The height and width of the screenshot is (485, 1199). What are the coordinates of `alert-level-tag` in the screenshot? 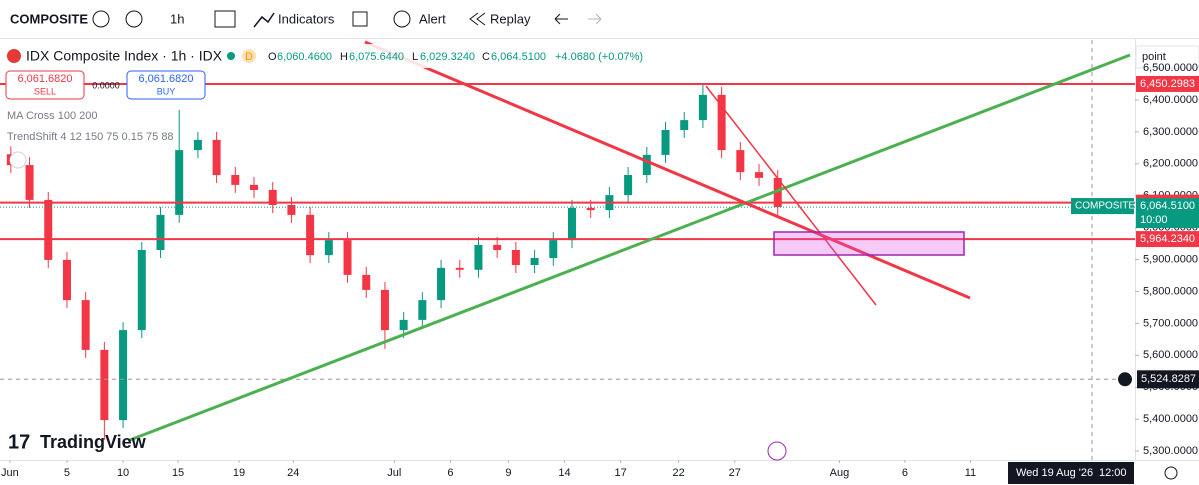 It's located at (1168, 379).